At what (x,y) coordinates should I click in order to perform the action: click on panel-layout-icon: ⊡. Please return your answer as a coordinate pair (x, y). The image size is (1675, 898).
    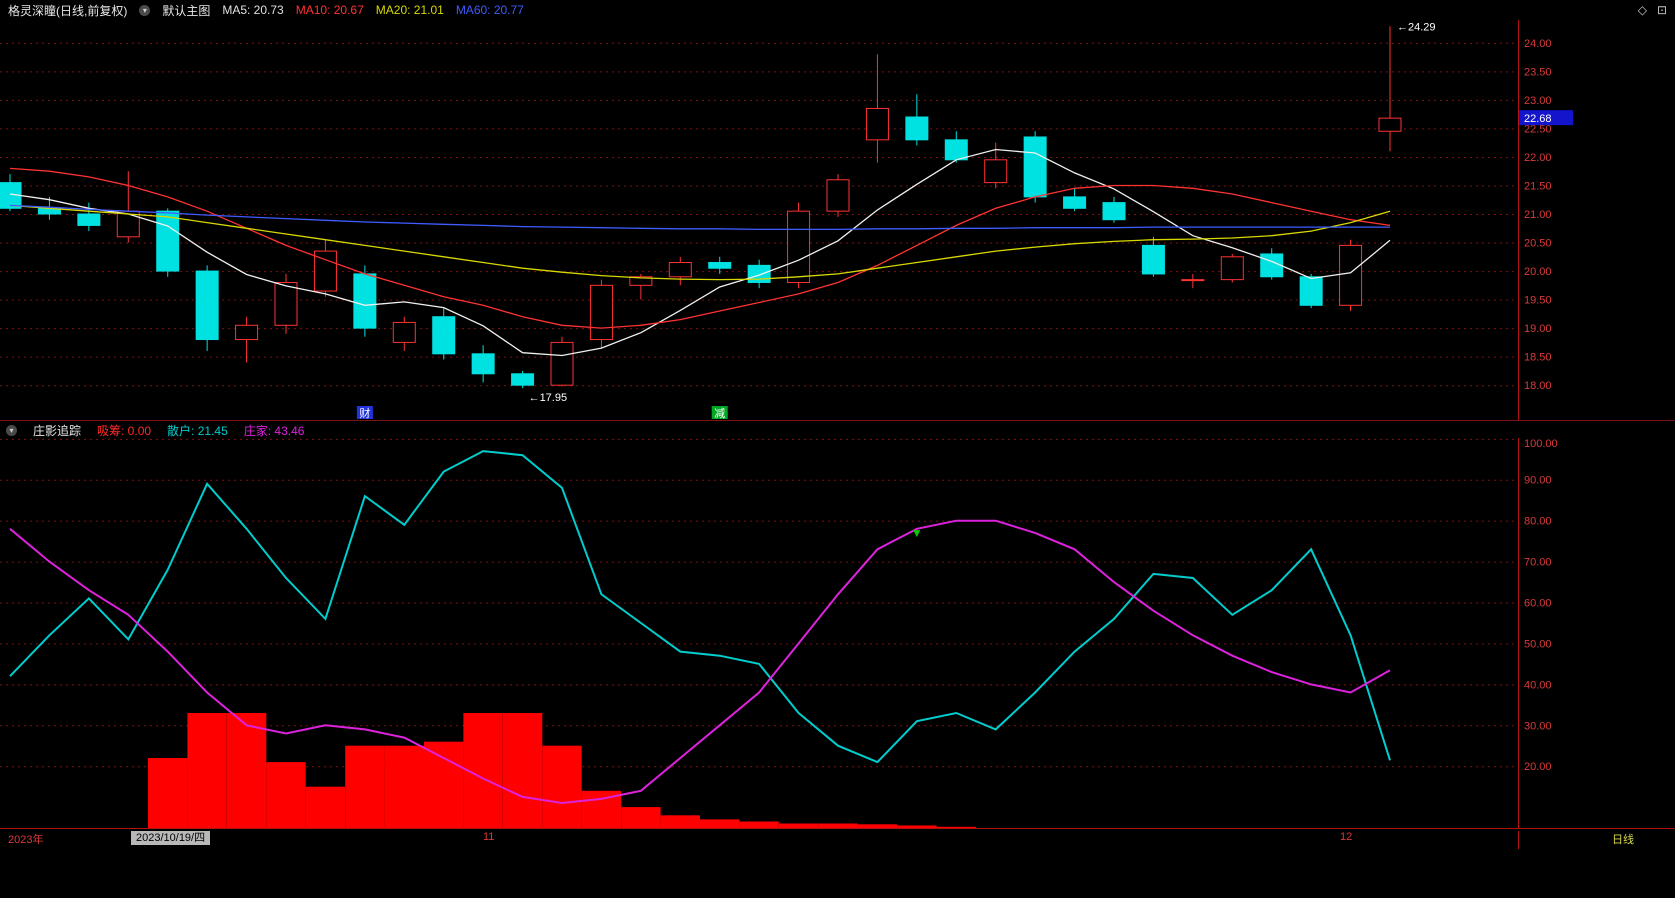
    Looking at the image, I should click on (1661, 10).